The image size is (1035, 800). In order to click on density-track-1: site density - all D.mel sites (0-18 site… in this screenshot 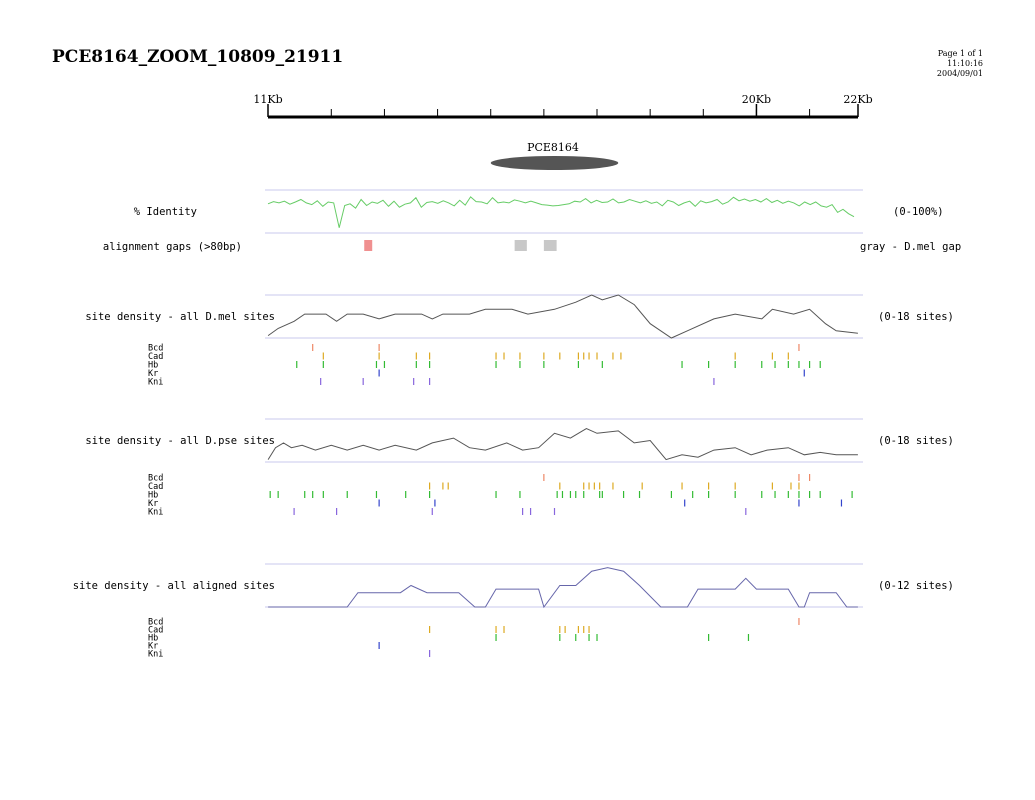, I will do `click(519, 341)`.